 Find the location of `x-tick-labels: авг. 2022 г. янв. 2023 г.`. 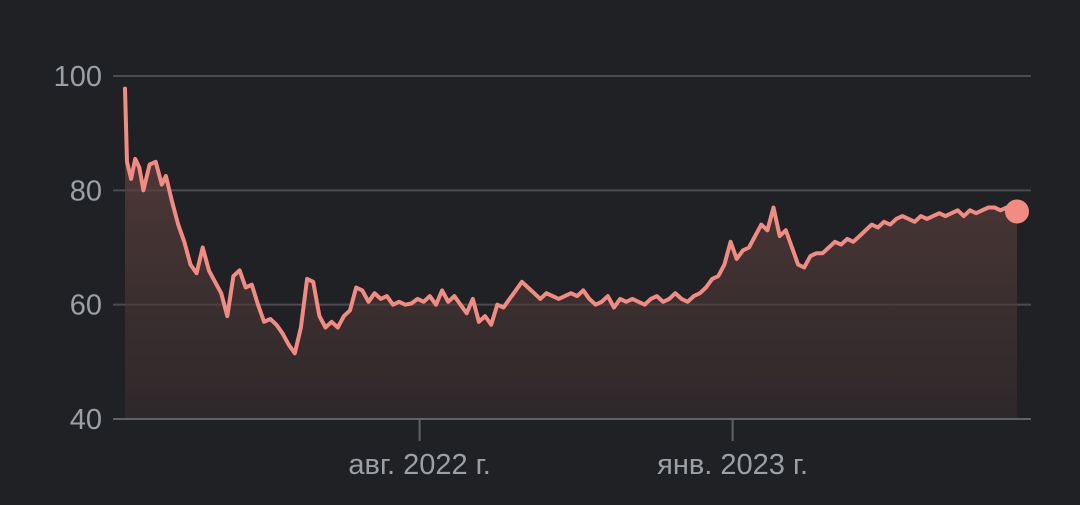

x-tick-labels: авг. 2022 г. янв. 2023 г. is located at coordinates (578, 465).